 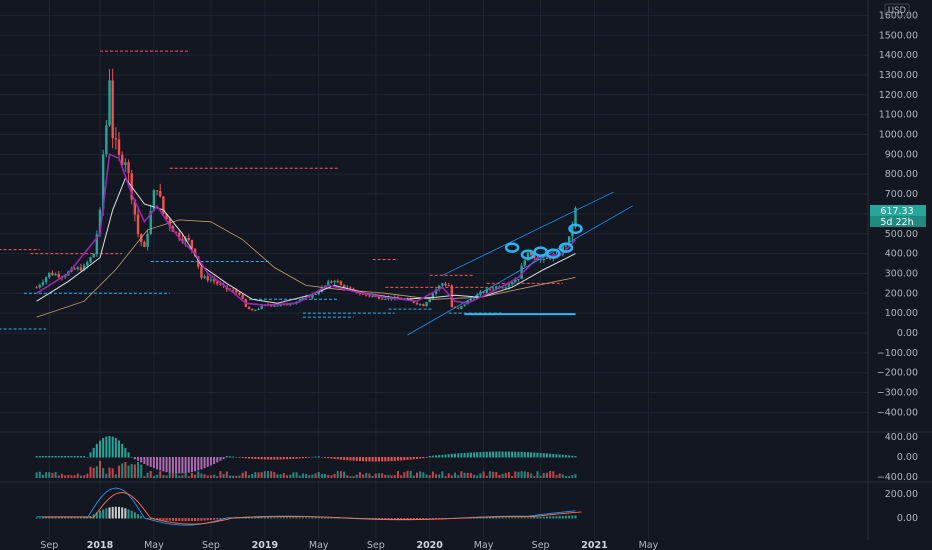 What do you see at coordinates (897, 373) in the screenshot?
I see `price-tick-label: −200.00` at bounding box center [897, 373].